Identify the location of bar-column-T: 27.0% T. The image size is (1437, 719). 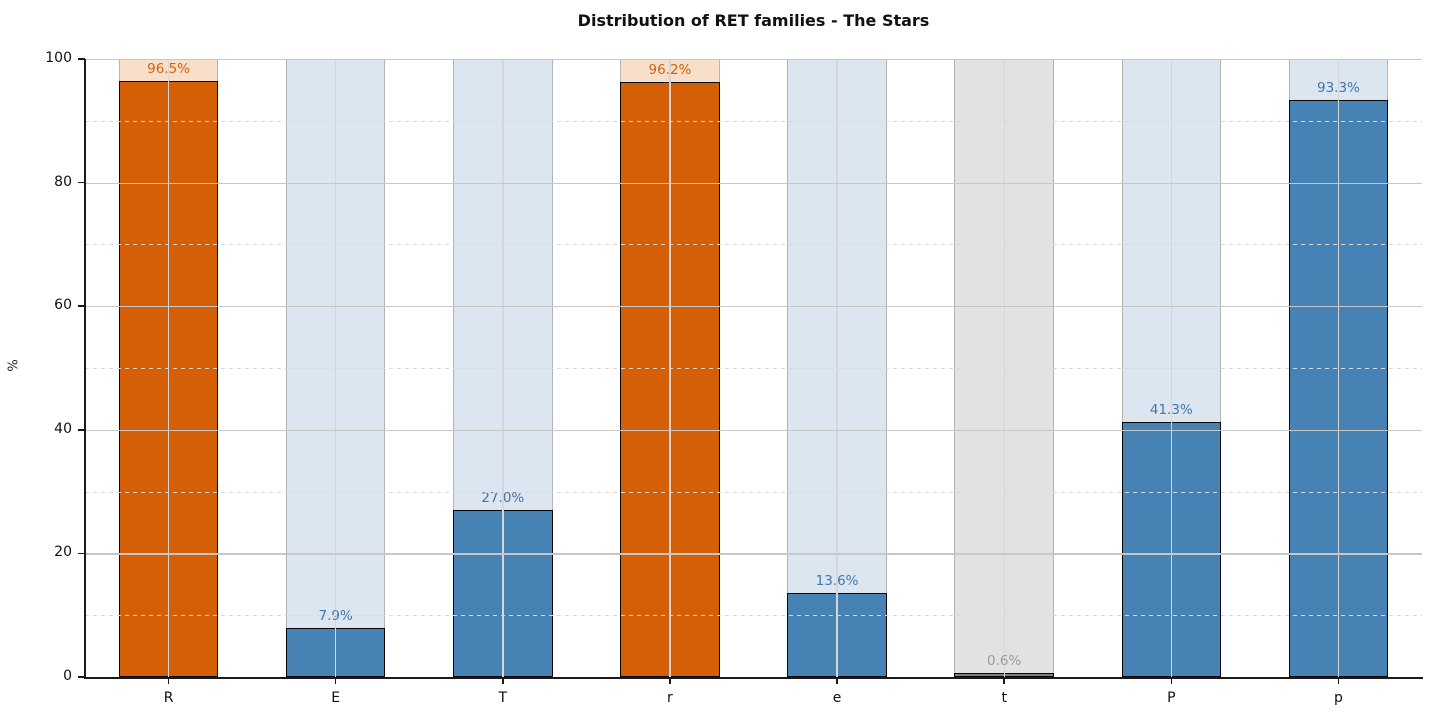
(502, 382).